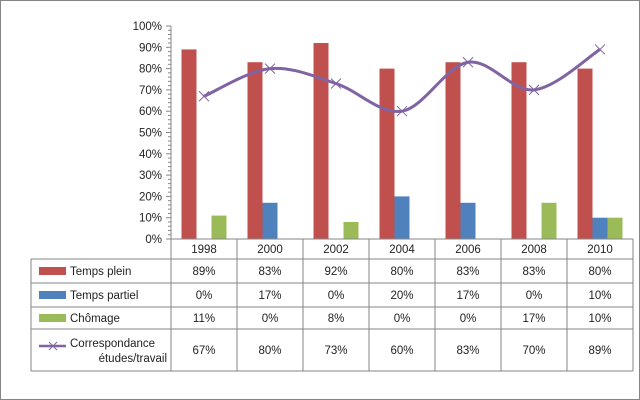 This screenshot has height=400, width=640. What do you see at coordinates (402, 80) in the screenshot?
I see `line-correspondance` at bounding box center [402, 80].